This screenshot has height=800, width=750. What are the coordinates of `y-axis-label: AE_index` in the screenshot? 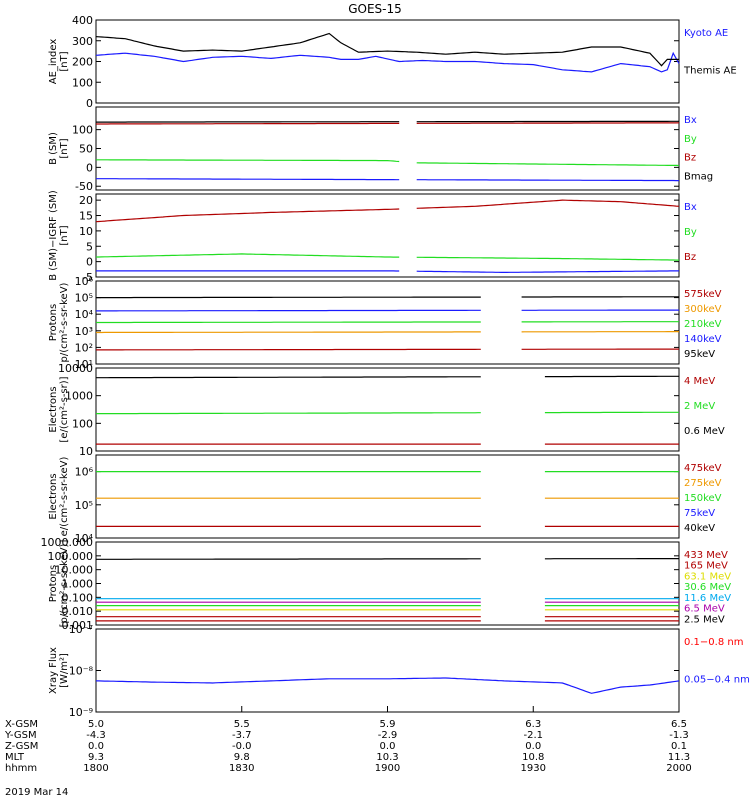 It's located at (53, 62).